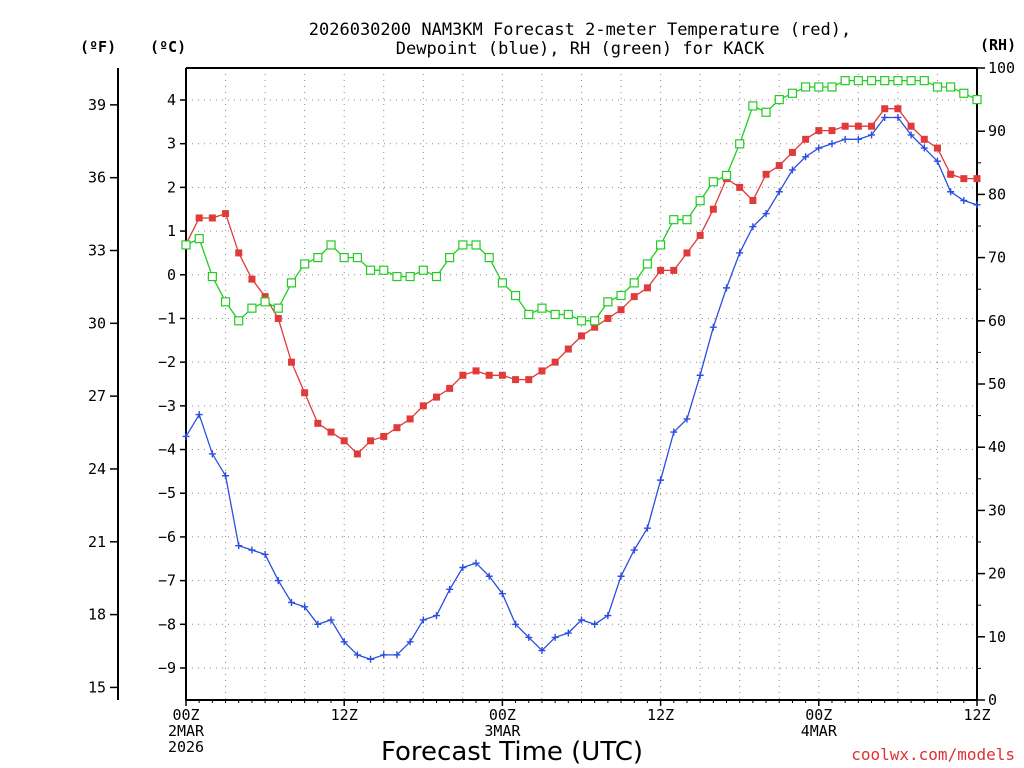 This screenshot has width=1024, height=768. I want to click on chart-title-line2: Dewpoint (blue), RH (green) for KACK, so click(580, 49).